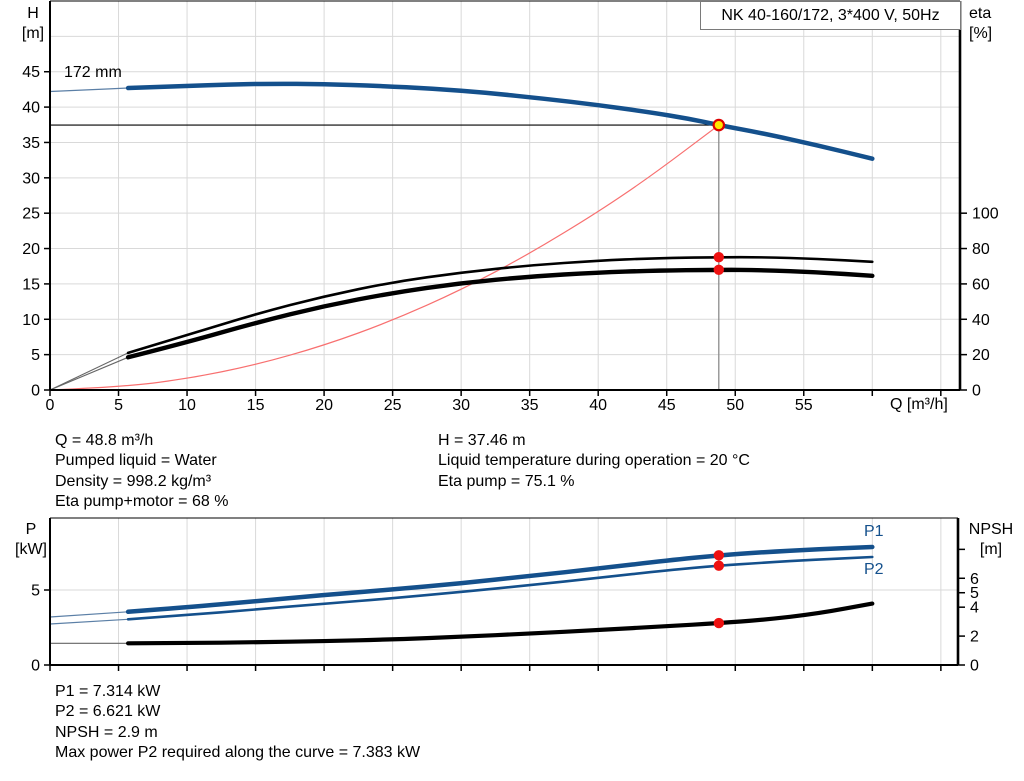 The width and height of the screenshot is (1024, 781). I want to click on axis-ticks, so click(504, 609).